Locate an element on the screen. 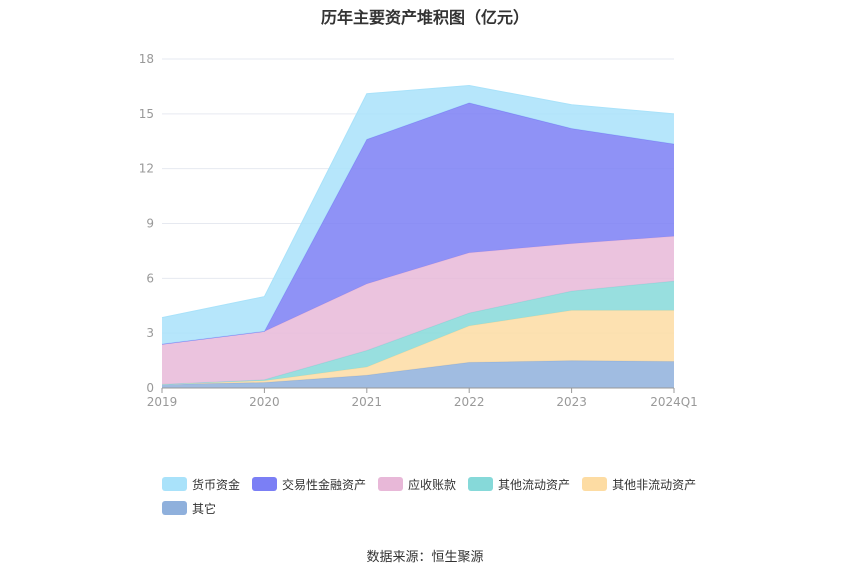  legend-item: 应收账款 is located at coordinates (417, 484).